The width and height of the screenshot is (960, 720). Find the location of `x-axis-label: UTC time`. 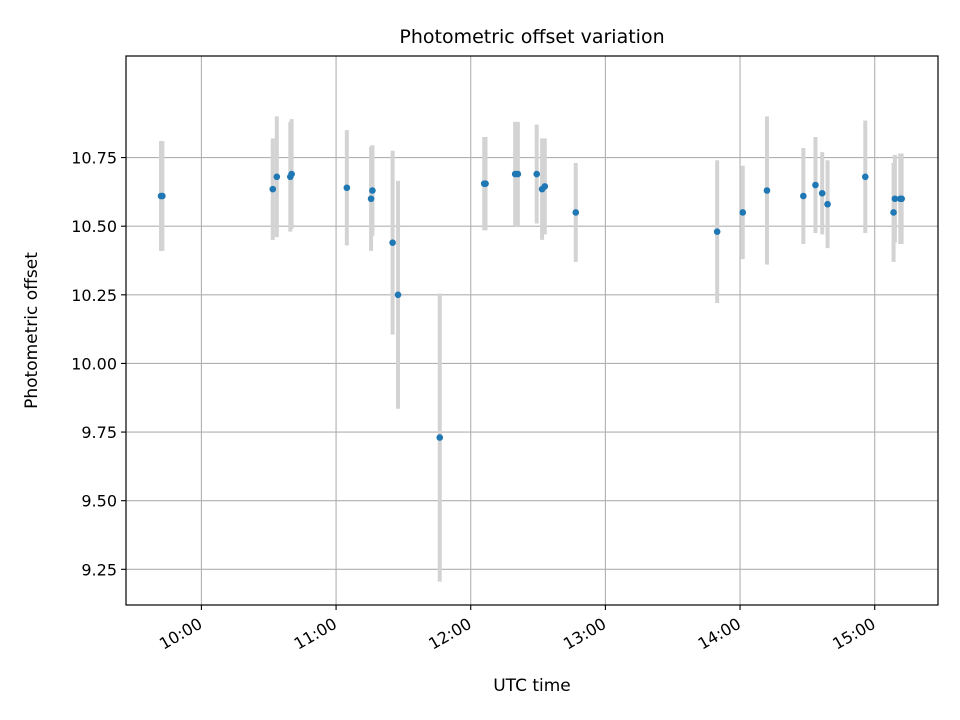

x-axis-label: UTC time is located at coordinates (532, 686).